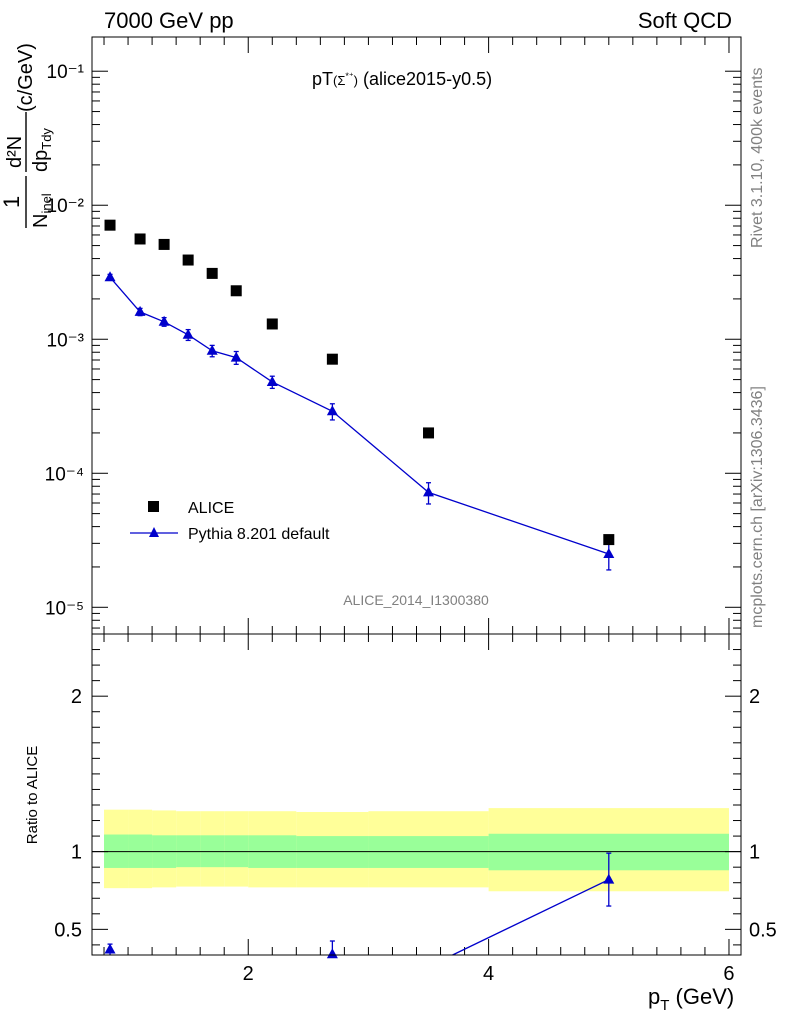 The image size is (786, 1024). What do you see at coordinates (66, 340) in the screenshot?
I see `y-tick-label: 10⁻³` at bounding box center [66, 340].